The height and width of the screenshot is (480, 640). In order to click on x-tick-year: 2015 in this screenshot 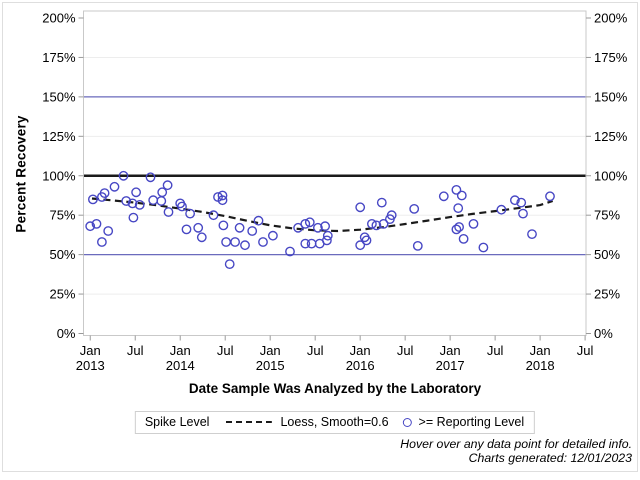, I will do `click(270, 365)`.